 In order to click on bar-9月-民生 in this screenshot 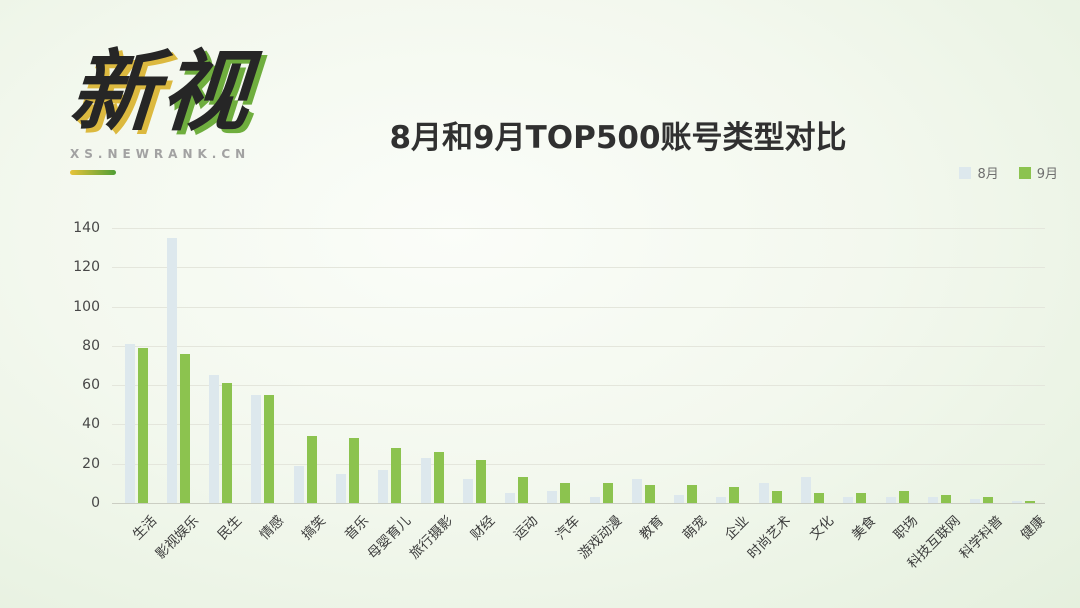, I will do `click(227, 443)`.